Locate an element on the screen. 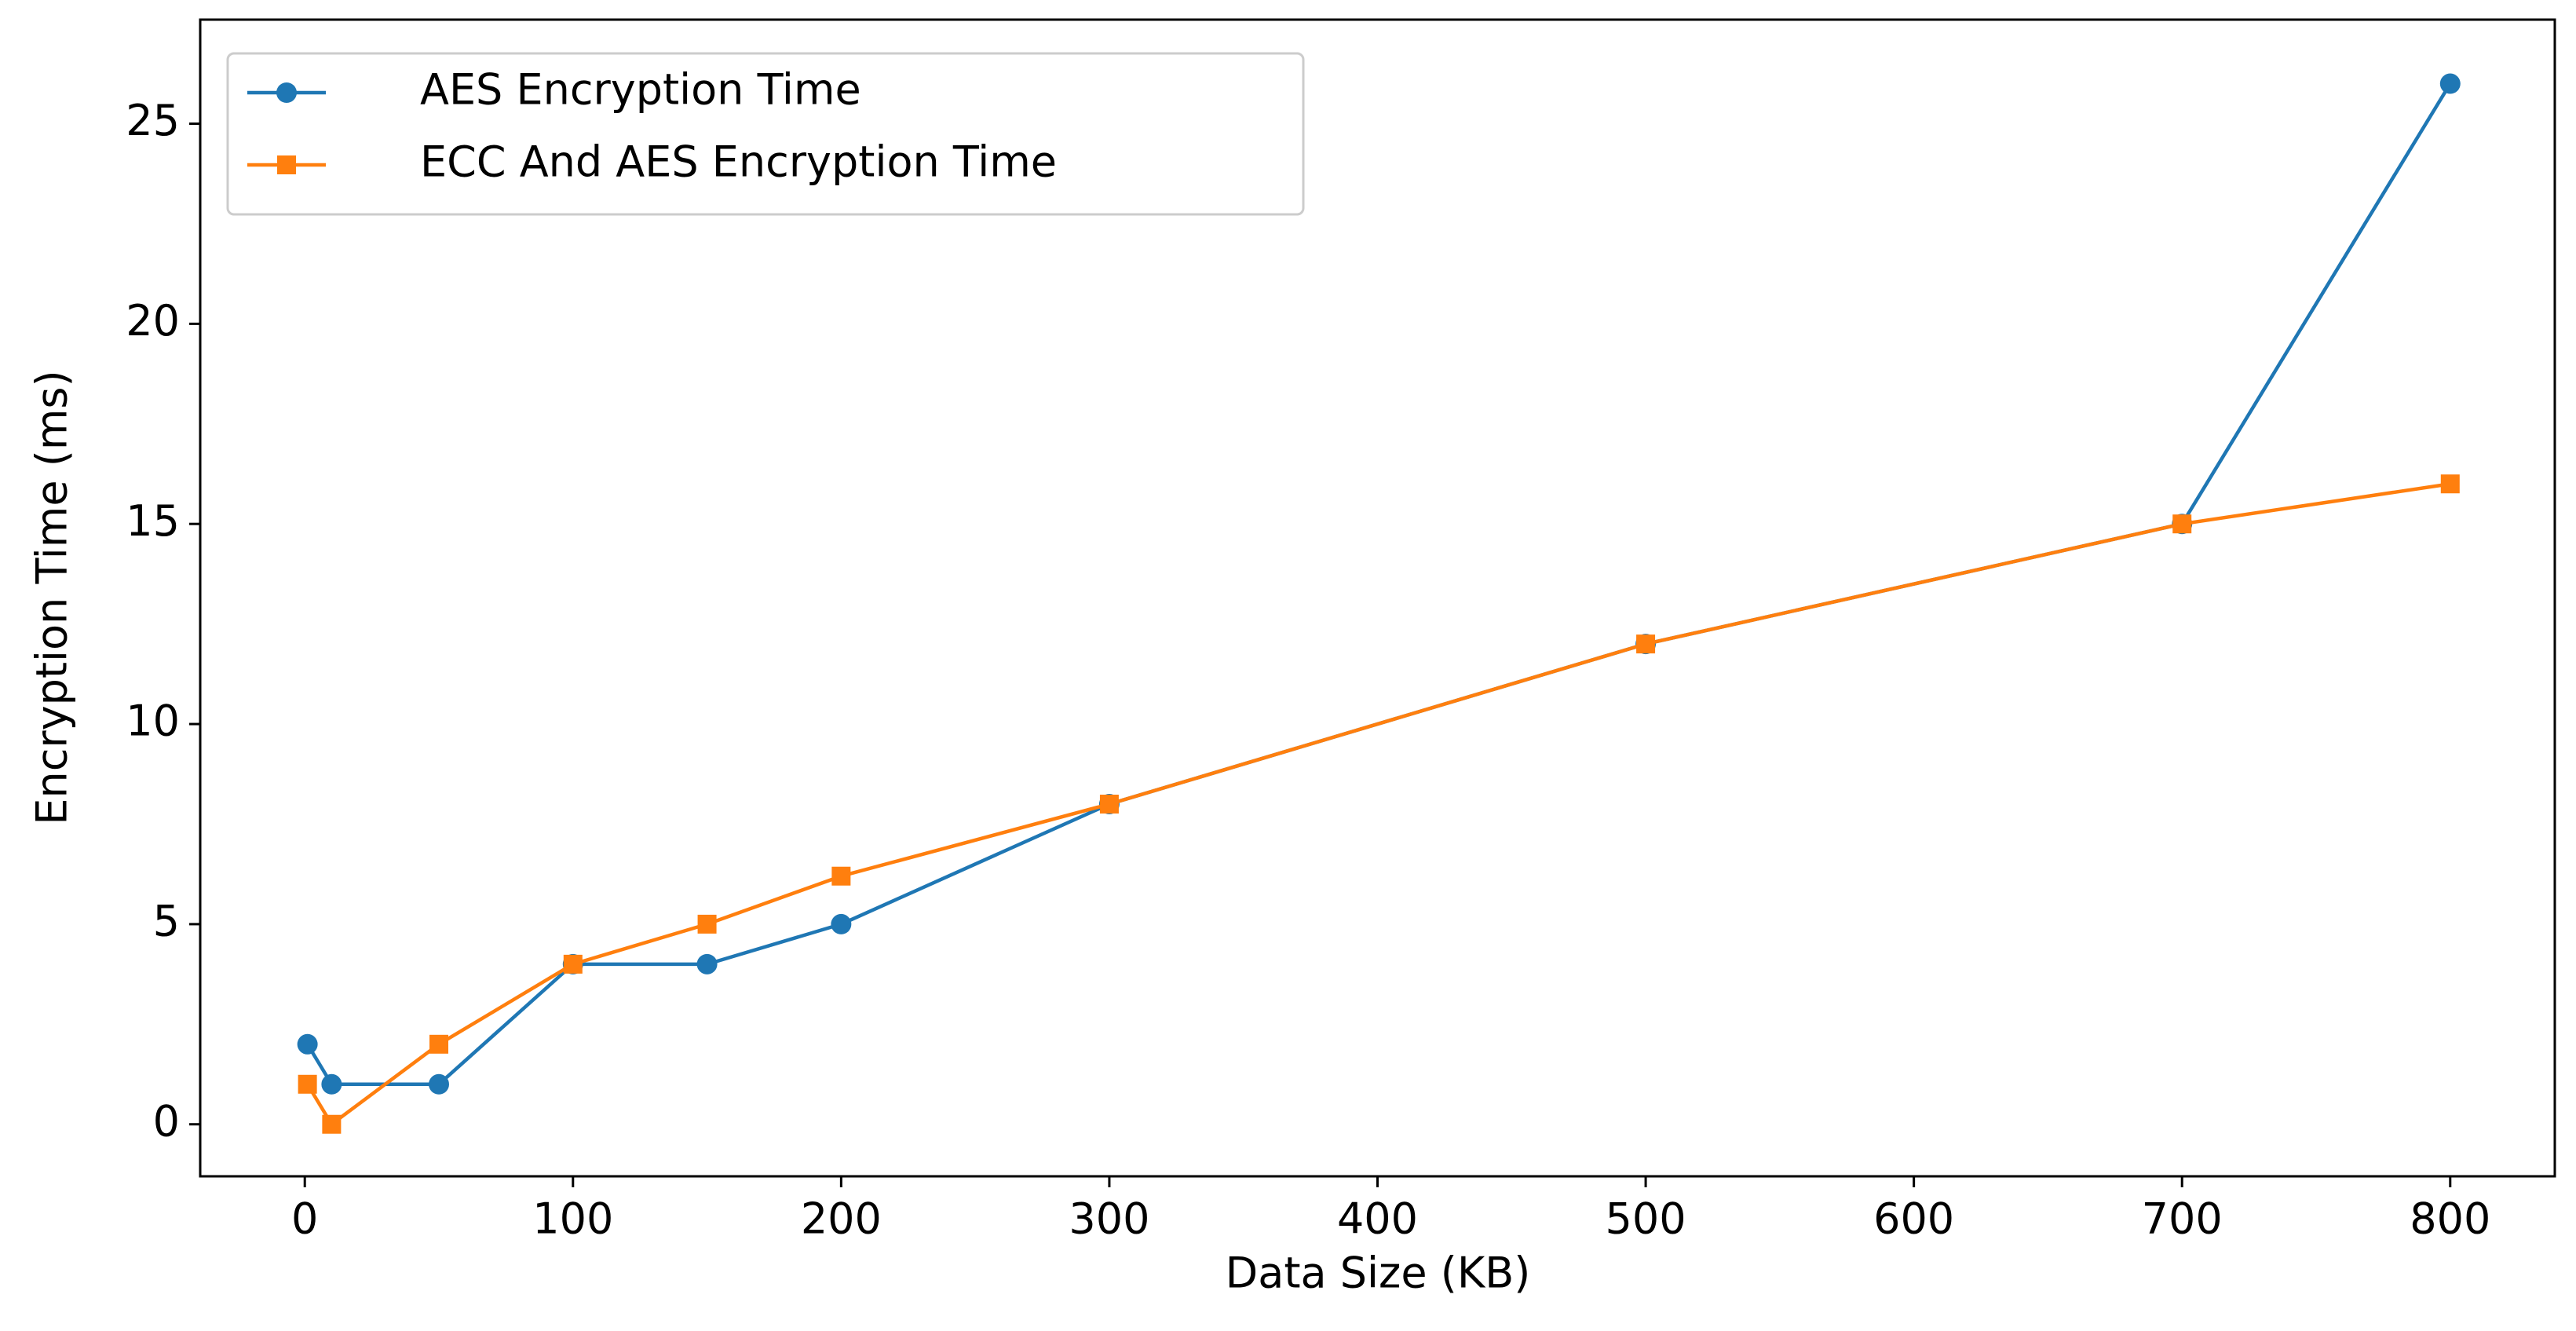 This screenshot has height=1331, width=2576. x-tick-label: 400 is located at coordinates (1377, 1219).